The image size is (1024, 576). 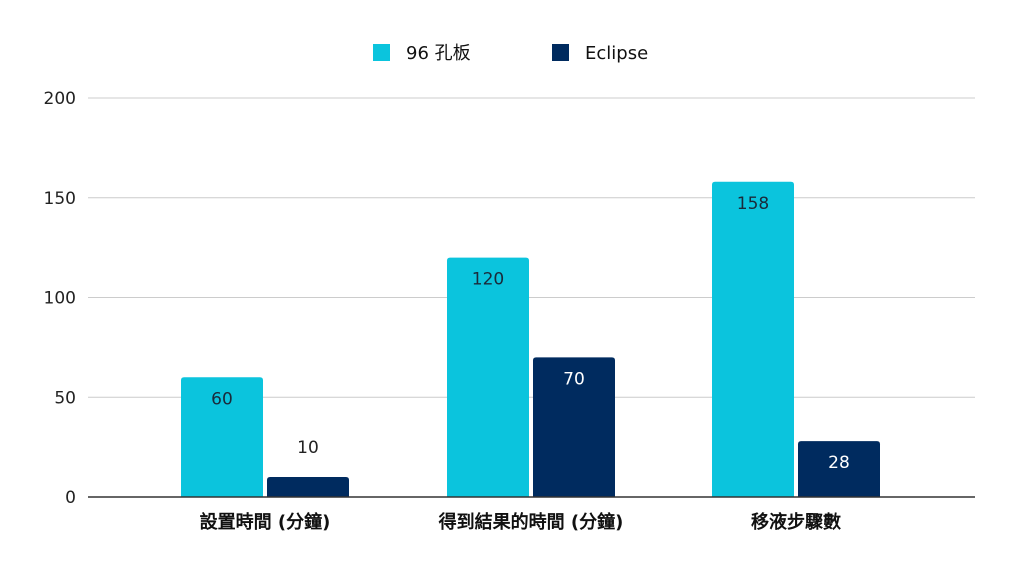 What do you see at coordinates (70, 498) in the screenshot?
I see `y-tick-label: 0` at bounding box center [70, 498].